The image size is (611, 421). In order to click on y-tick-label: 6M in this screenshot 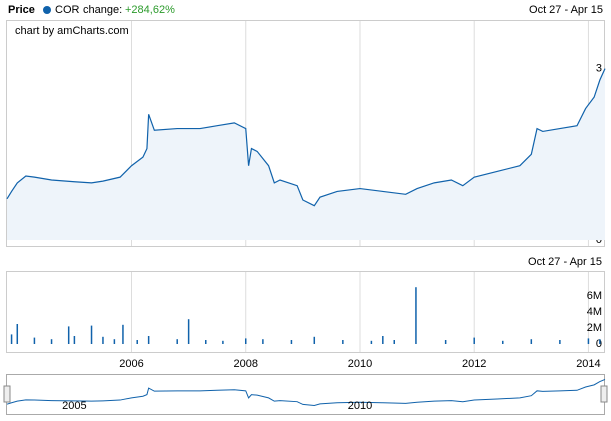, I will do `click(594, 296)`.